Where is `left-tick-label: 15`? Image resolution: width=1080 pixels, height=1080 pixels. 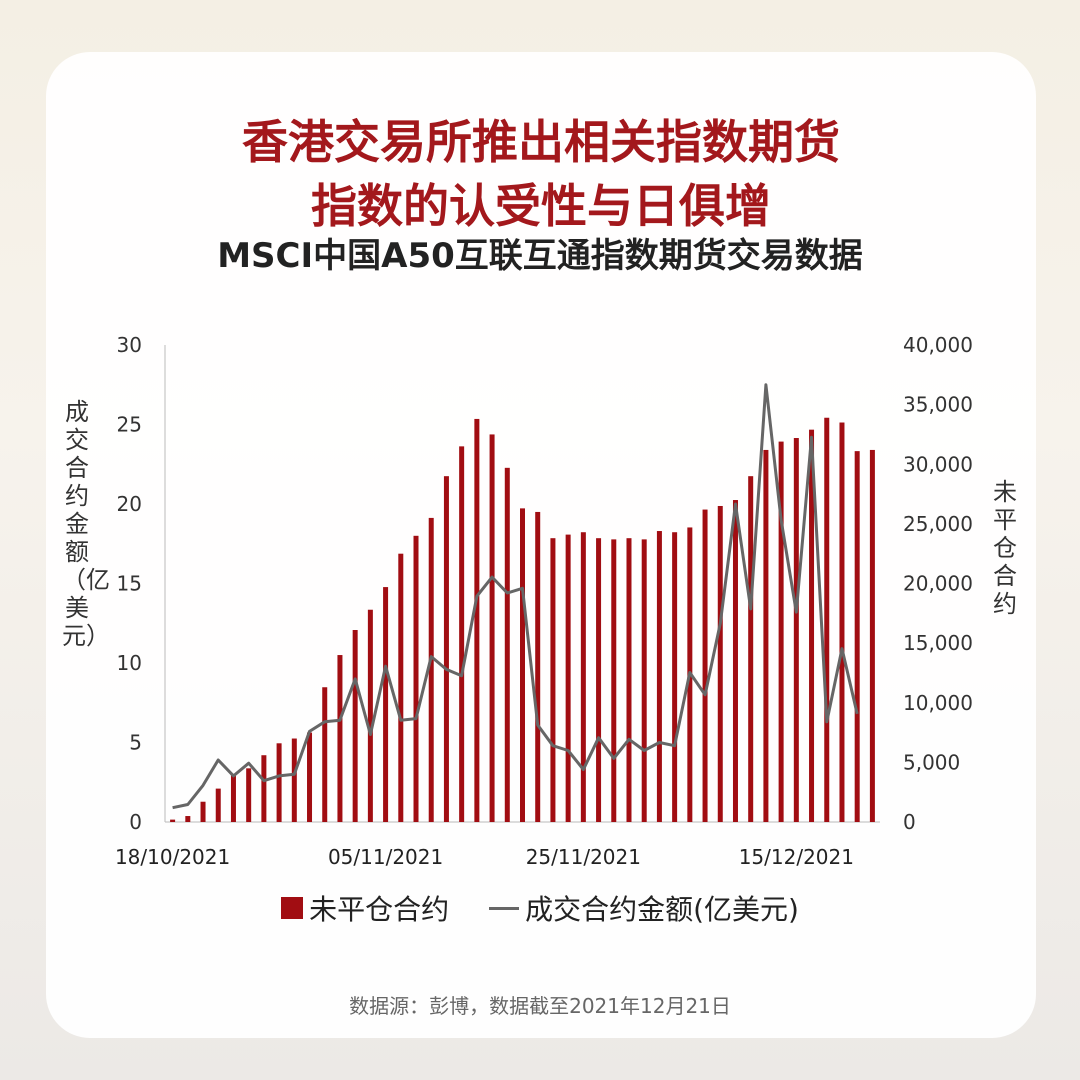 left-tick-label: 15 is located at coordinates (129, 584).